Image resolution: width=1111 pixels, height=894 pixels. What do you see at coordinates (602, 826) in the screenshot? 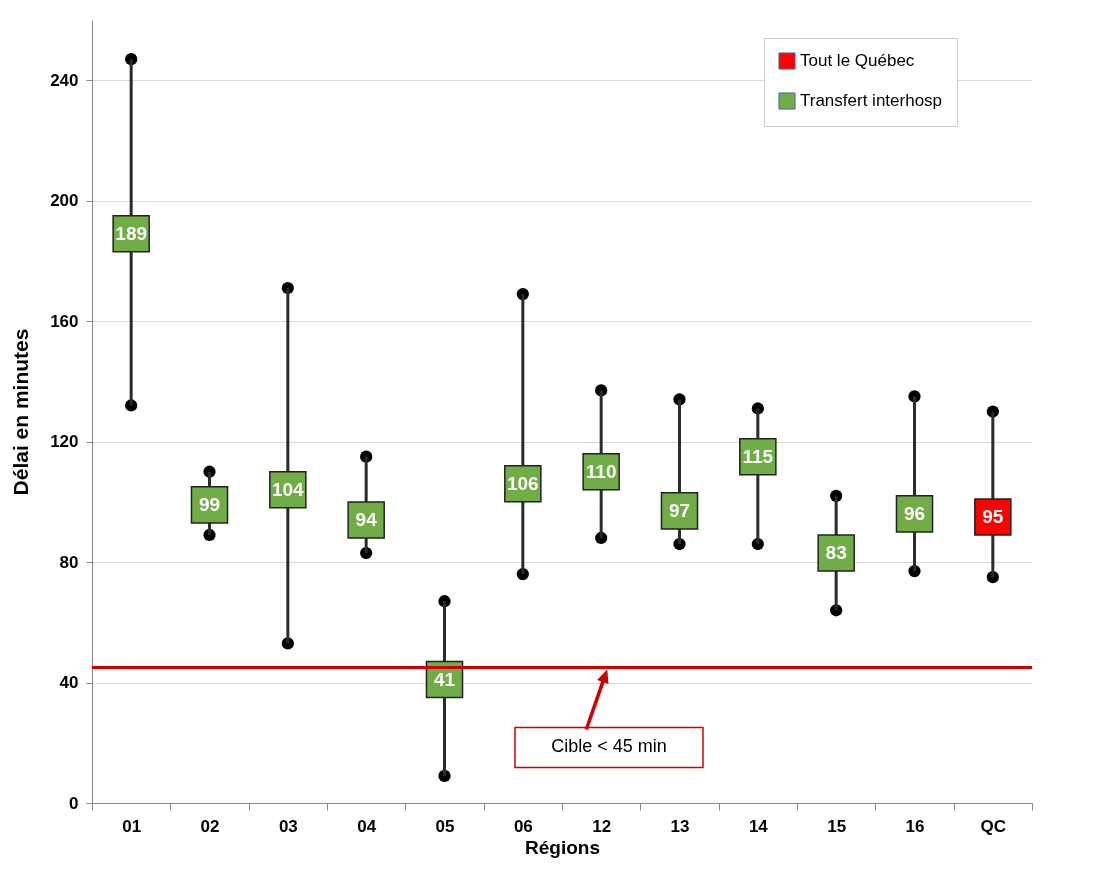
I see `x-tick-label: 12` at bounding box center [602, 826].